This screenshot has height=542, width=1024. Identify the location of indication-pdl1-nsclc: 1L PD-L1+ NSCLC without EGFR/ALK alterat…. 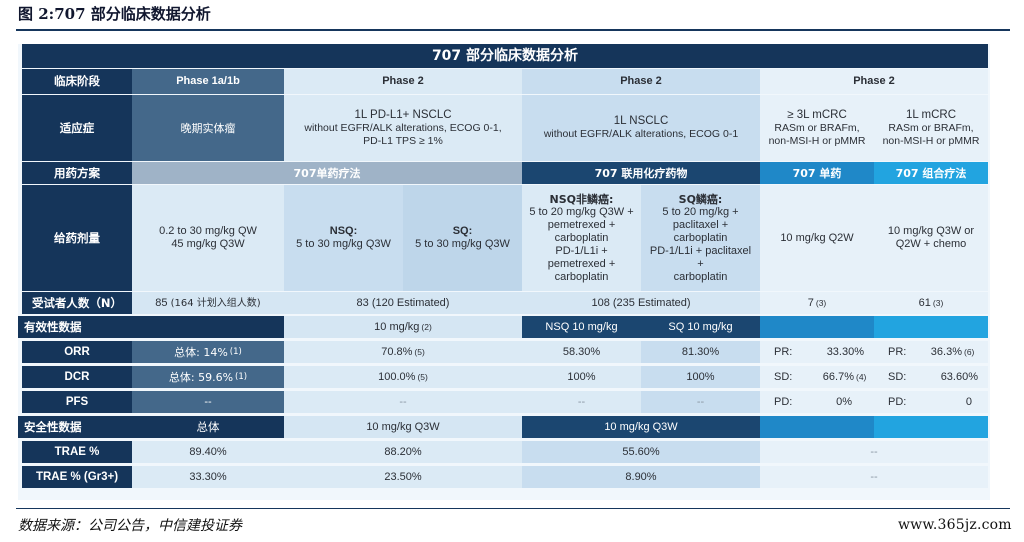
(403, 128).